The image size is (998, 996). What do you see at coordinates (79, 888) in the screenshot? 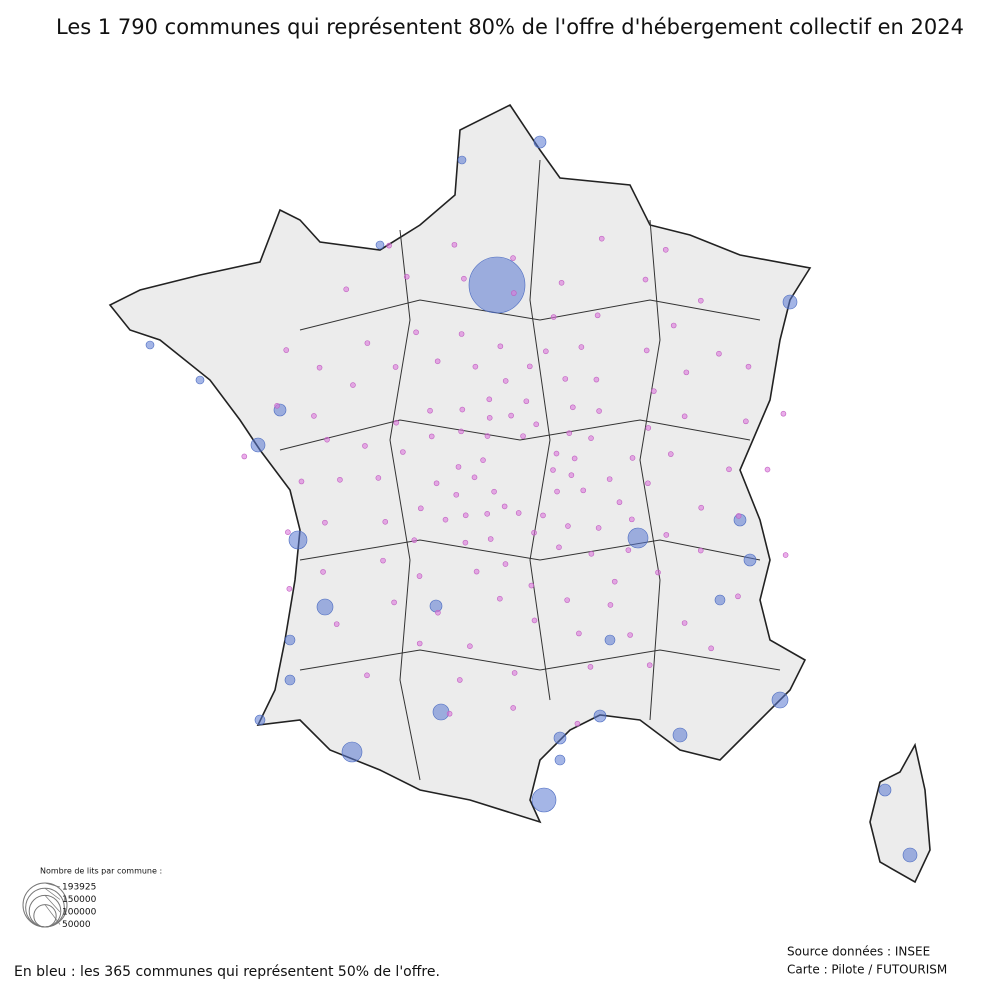
I see `legend-label: 193925` at bounding box center [79, 888].